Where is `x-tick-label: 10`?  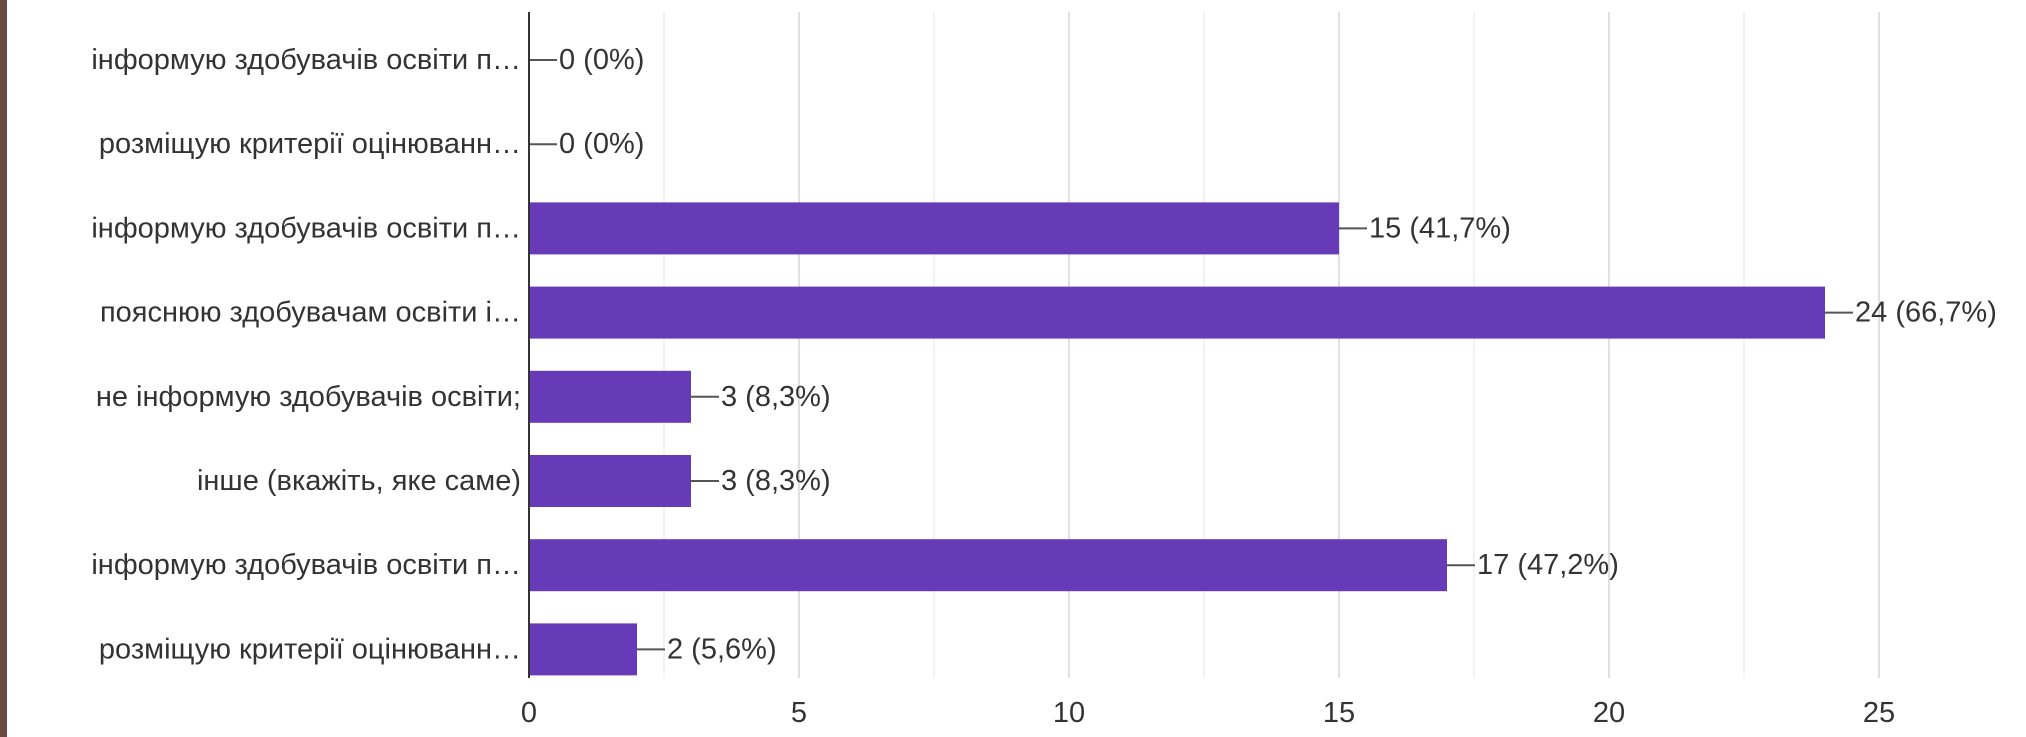
x-tick-label: 10 is located at coordinates (1069, 713).